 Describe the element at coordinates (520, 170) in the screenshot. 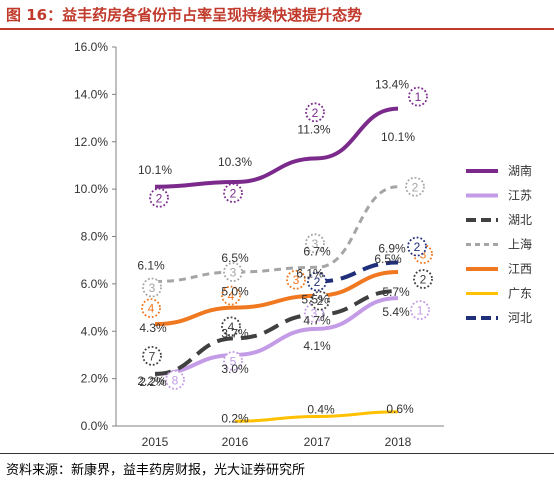

I see `legend-label: 湖南` at that location.